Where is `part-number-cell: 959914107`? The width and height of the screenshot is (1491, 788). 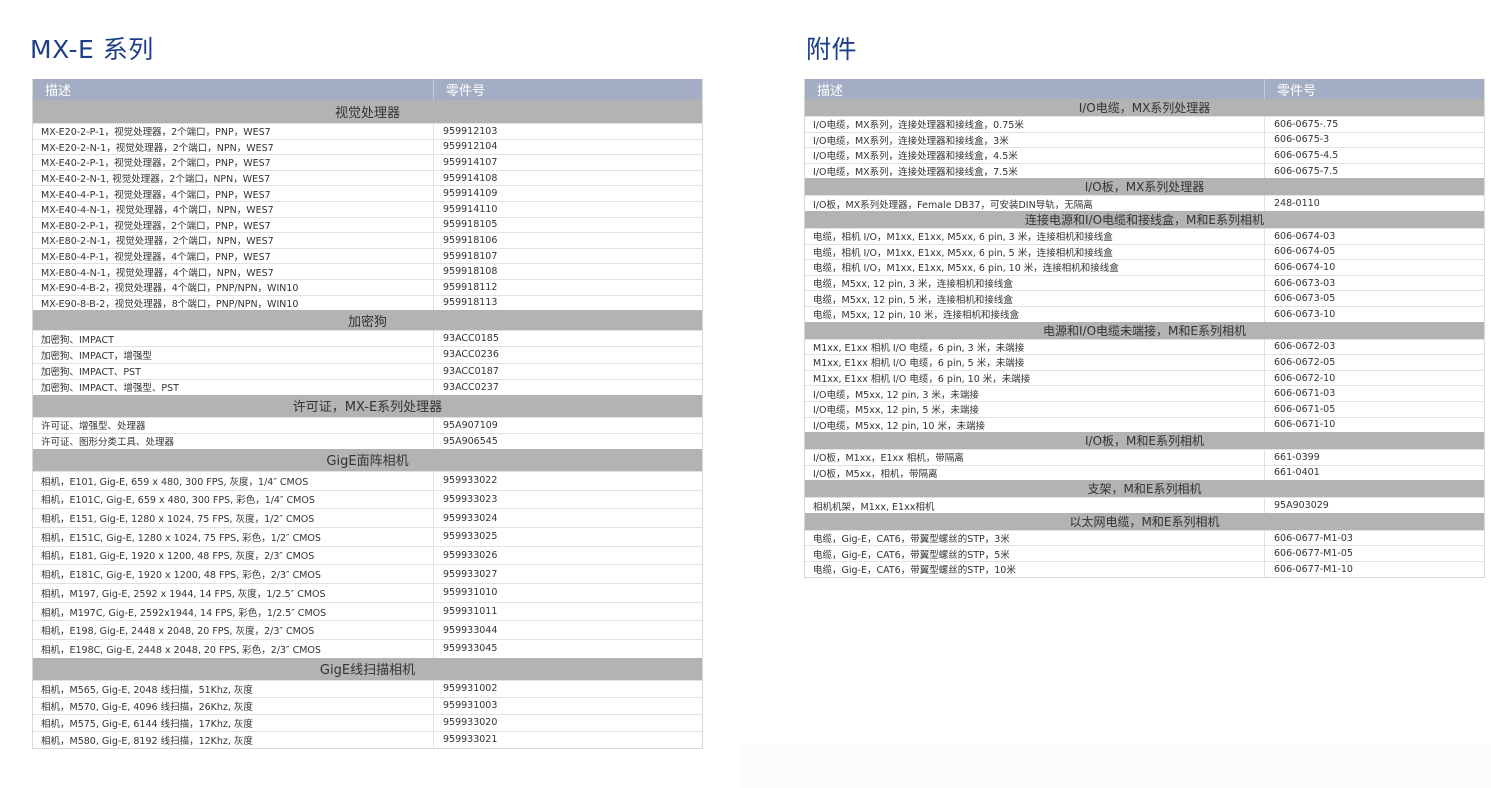
part-number-cell: 959914107 is located at coordinates (470, 162).